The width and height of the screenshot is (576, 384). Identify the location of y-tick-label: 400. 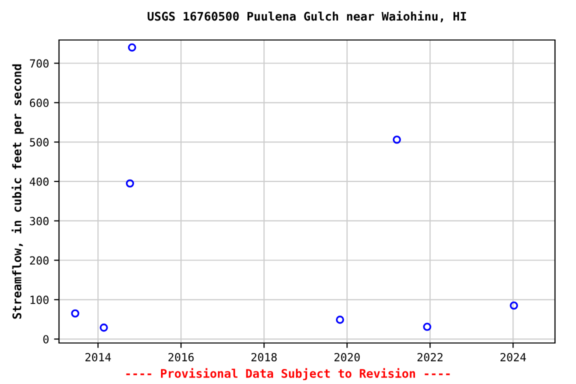
(39, 181).